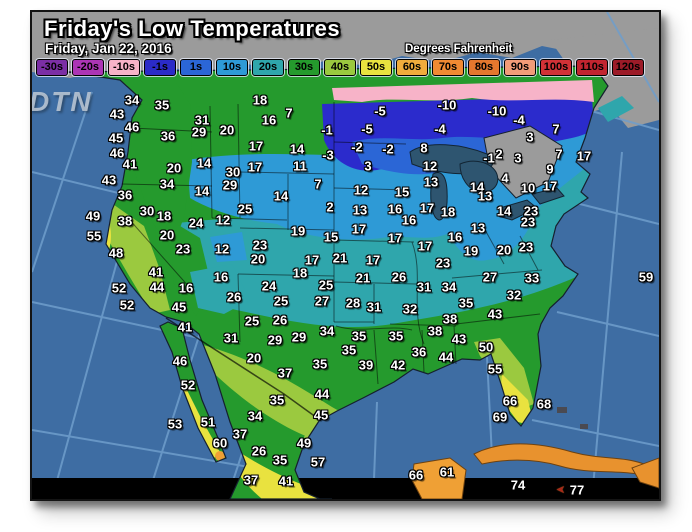 The width and height of the screenshot is (692, 532). I want to click on temp-label: 74, so click(518, 485).